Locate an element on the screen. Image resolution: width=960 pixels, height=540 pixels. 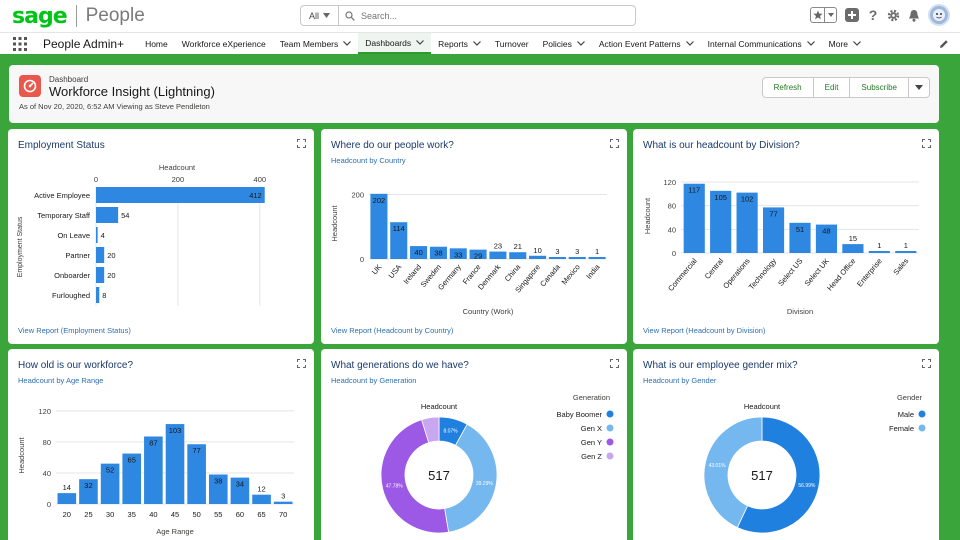
category-label: UK is located at coordinates (377, 270).